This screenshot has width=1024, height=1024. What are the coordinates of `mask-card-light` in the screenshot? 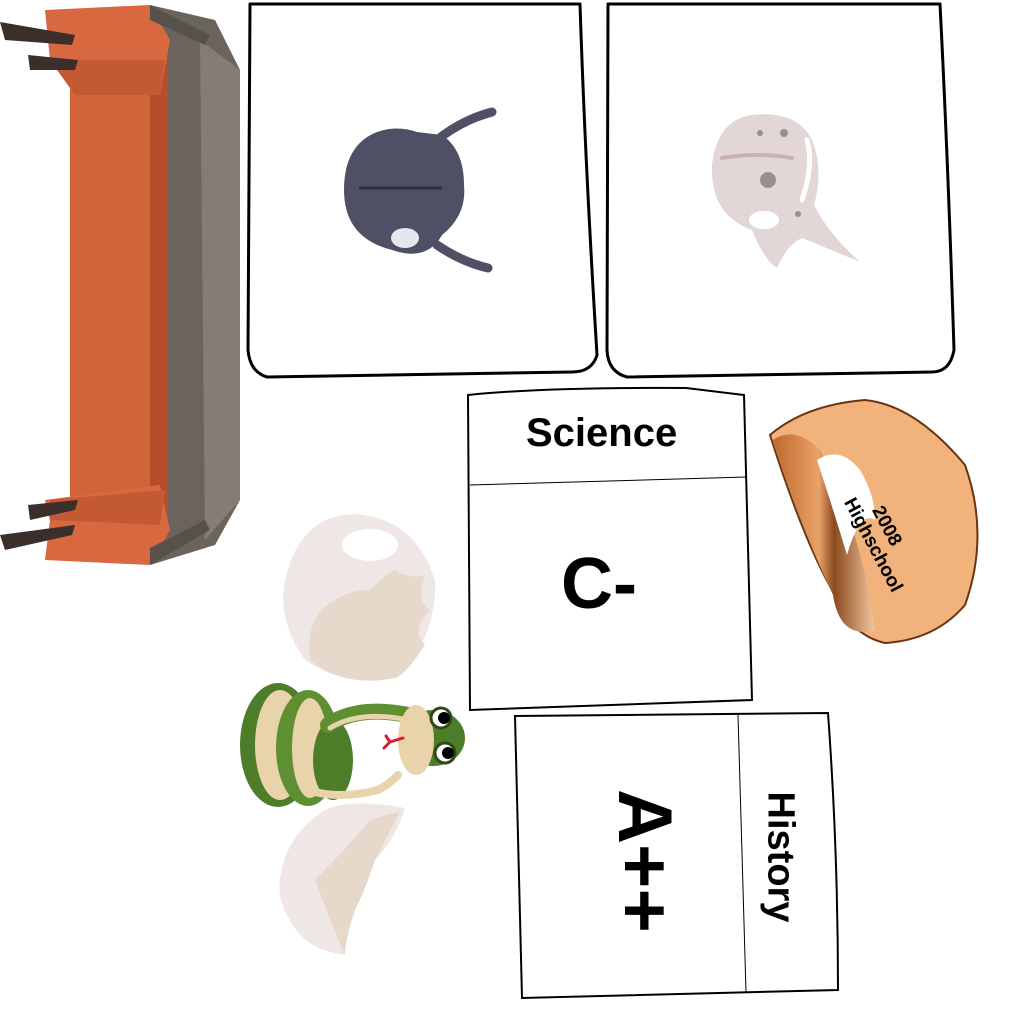 It's located at (782, 191).